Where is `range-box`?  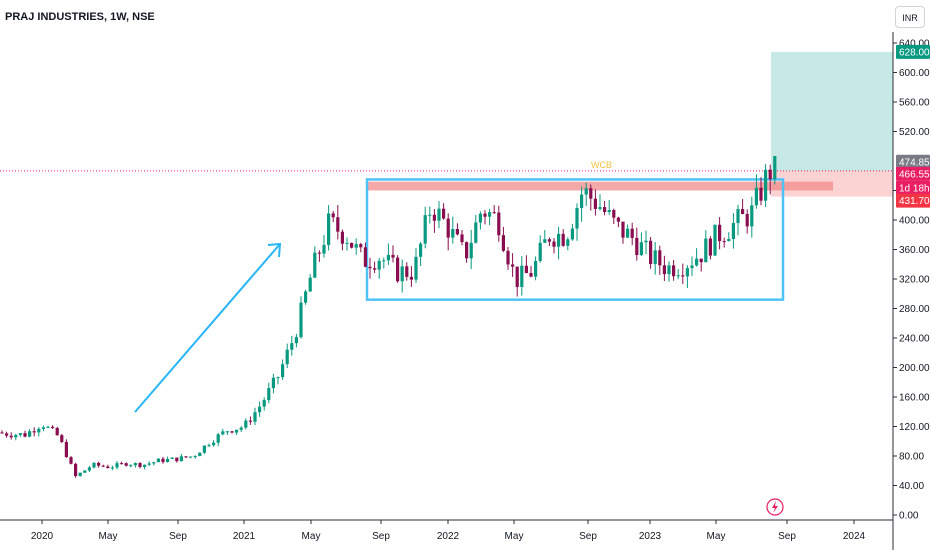 range-box is located at coordinates (575, 239).